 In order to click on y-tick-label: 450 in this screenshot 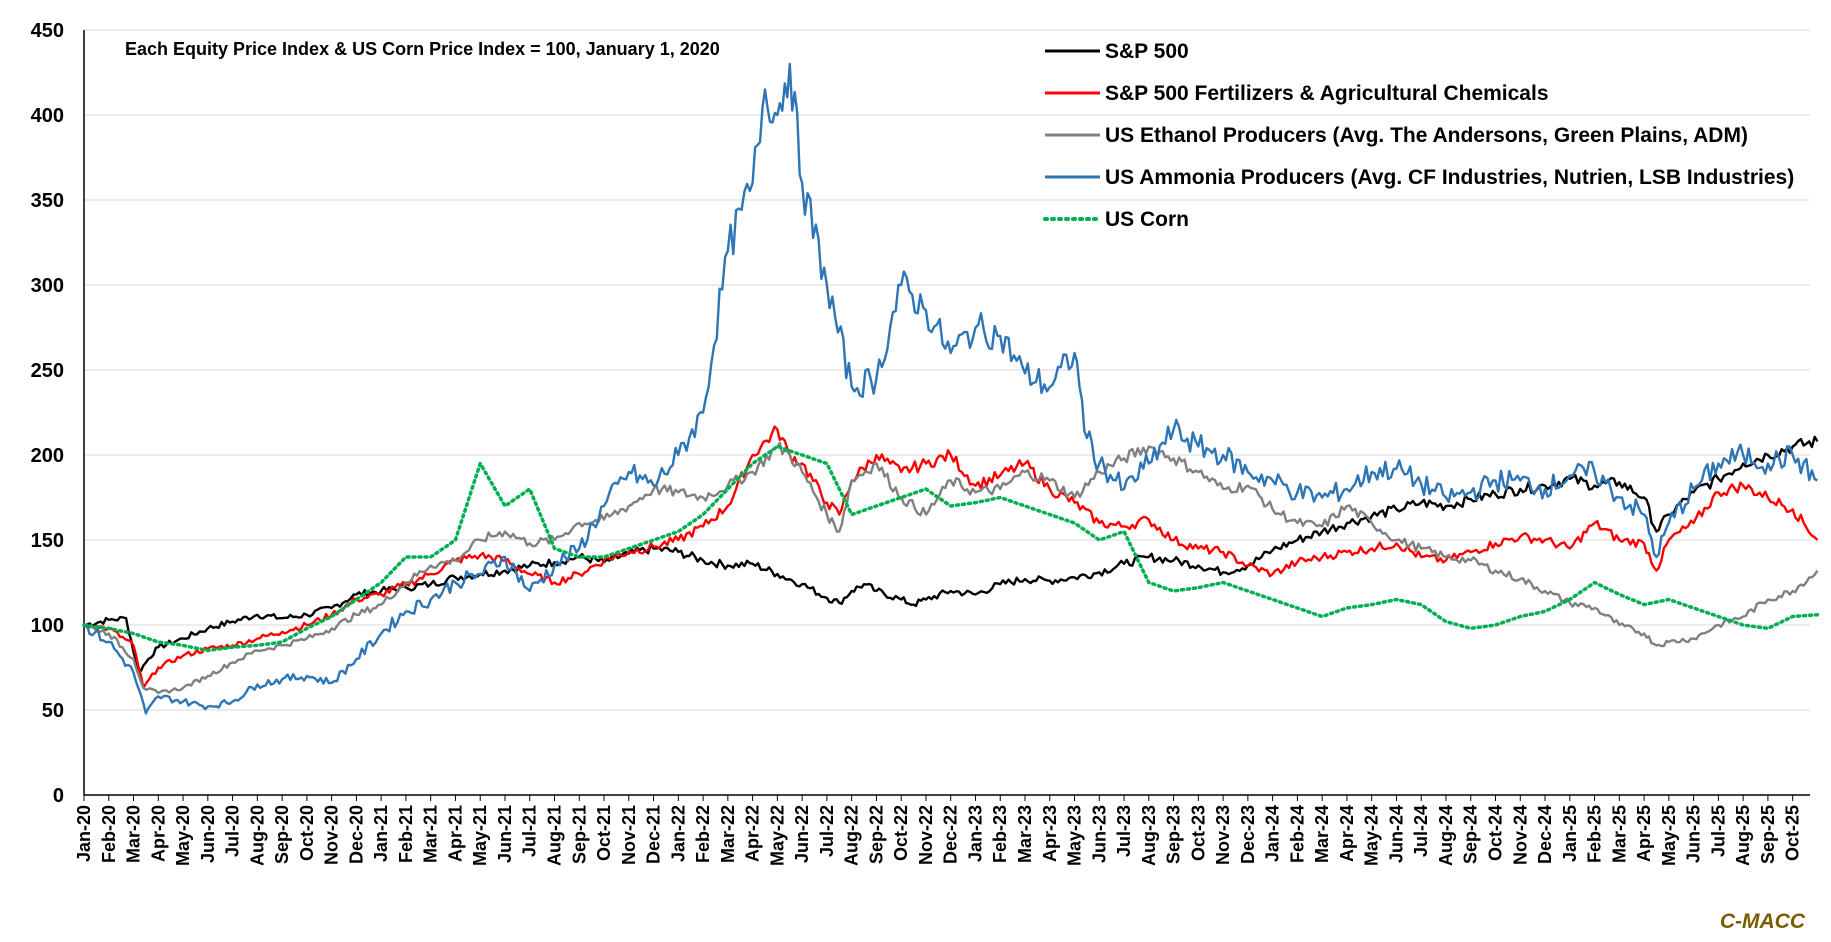, I will do `click(47, 31)`.